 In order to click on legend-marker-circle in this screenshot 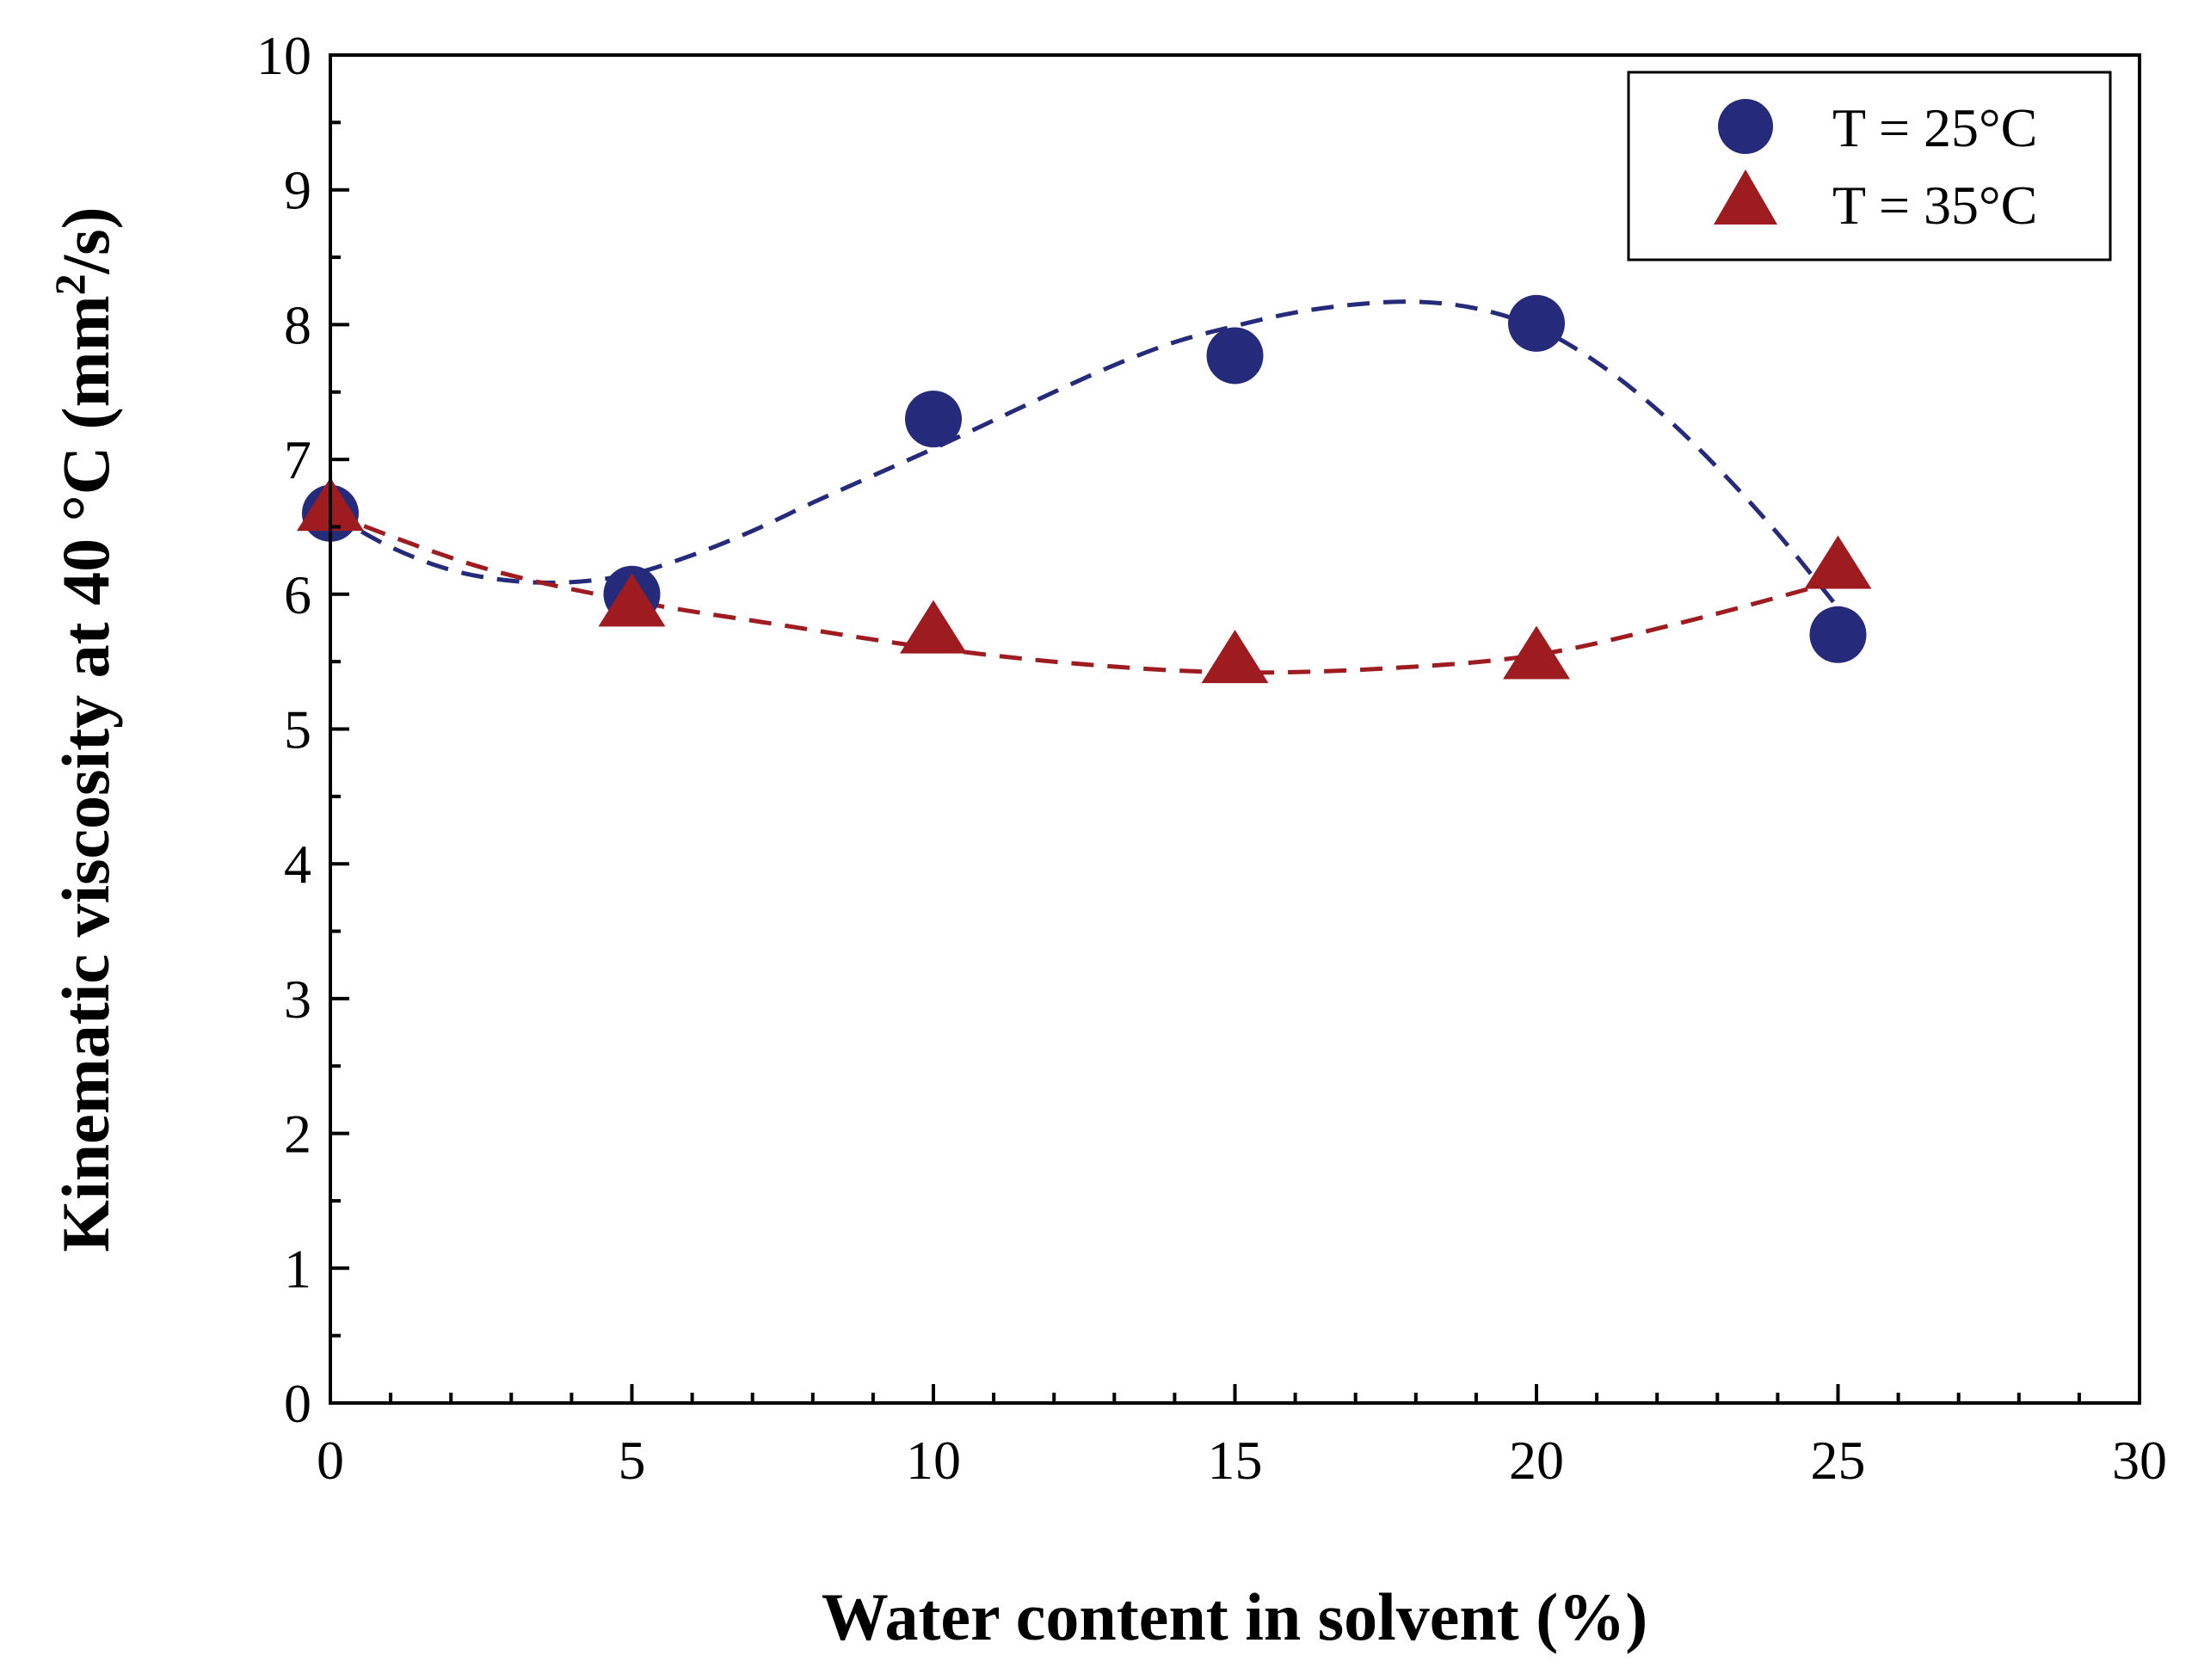, I will do `click(1746, 126)`.